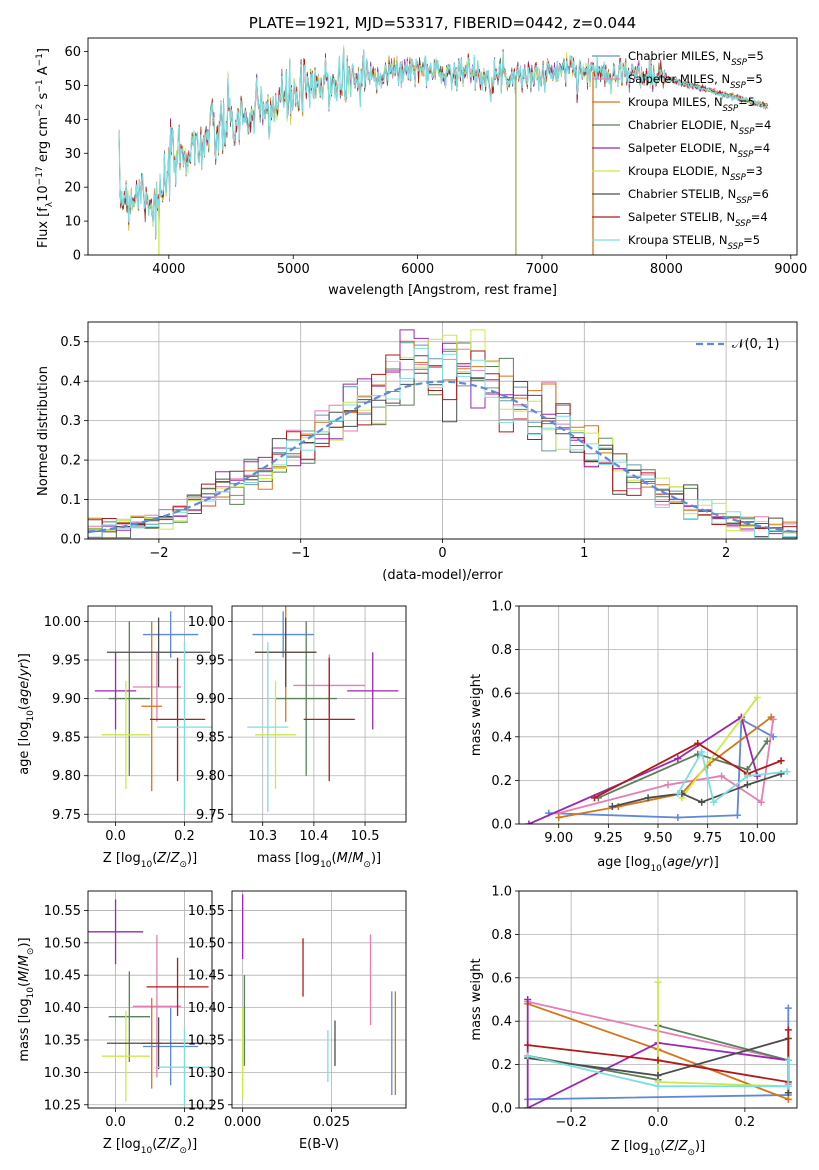  What do you see at coordinates (206, 943) in the screenshot?
I see `y-tick-label: 10.50` at bounding box center [206, 943].